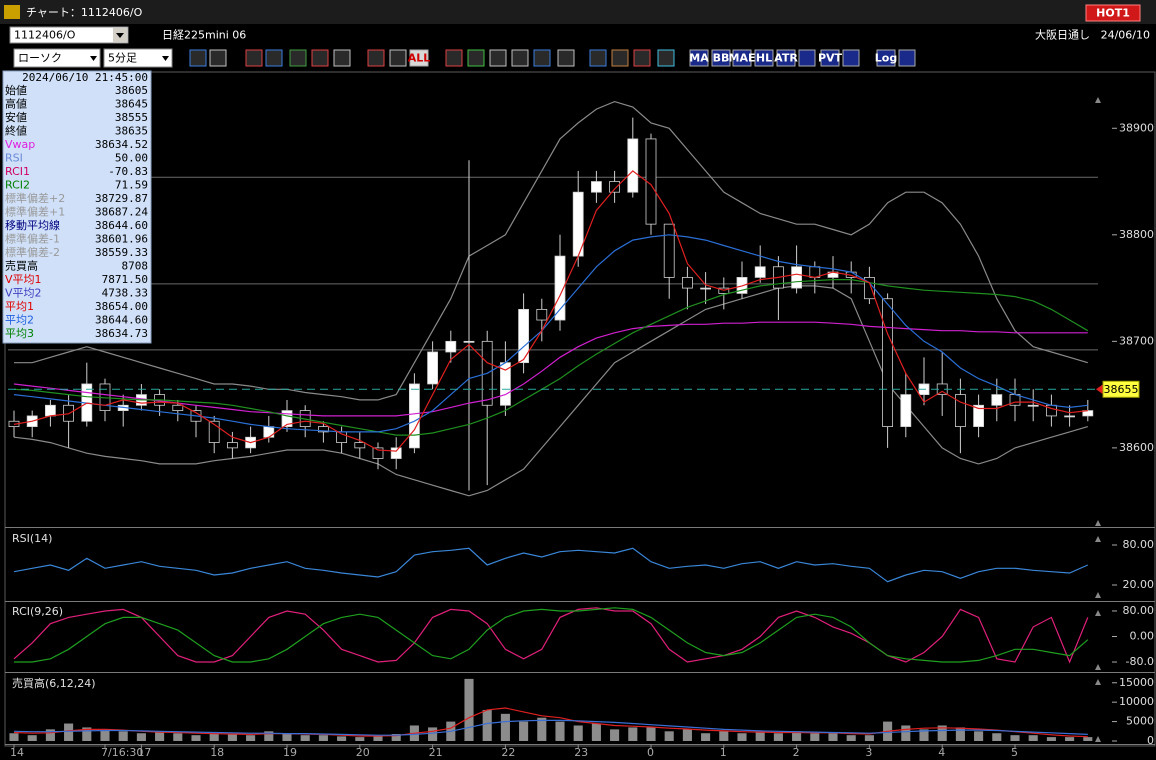  What do you see at coordinates (1014, 752) in the screenshot?
I see `x-tick-label: 5` at bounding box center [1014, 752].